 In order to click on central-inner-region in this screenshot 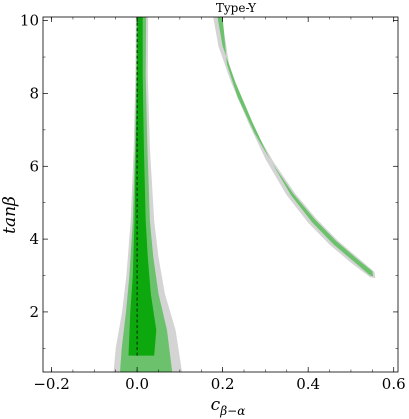, I will do `click(142, 186)`.